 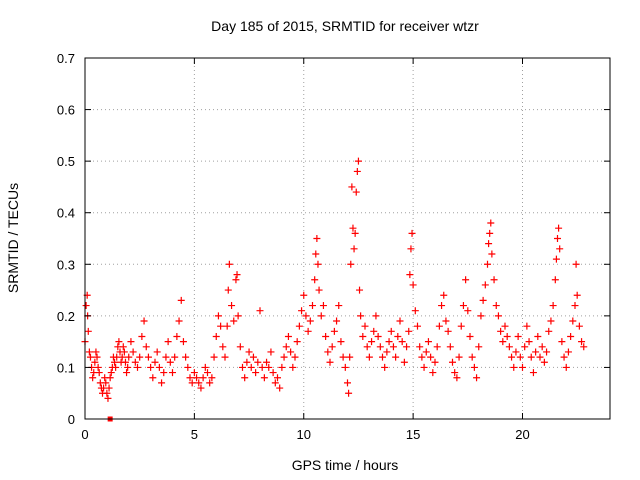 What do you see at coordinates (71, 419) in the screenshot?
I see `y-tick-label: 0` at bounding box center [71, 419].